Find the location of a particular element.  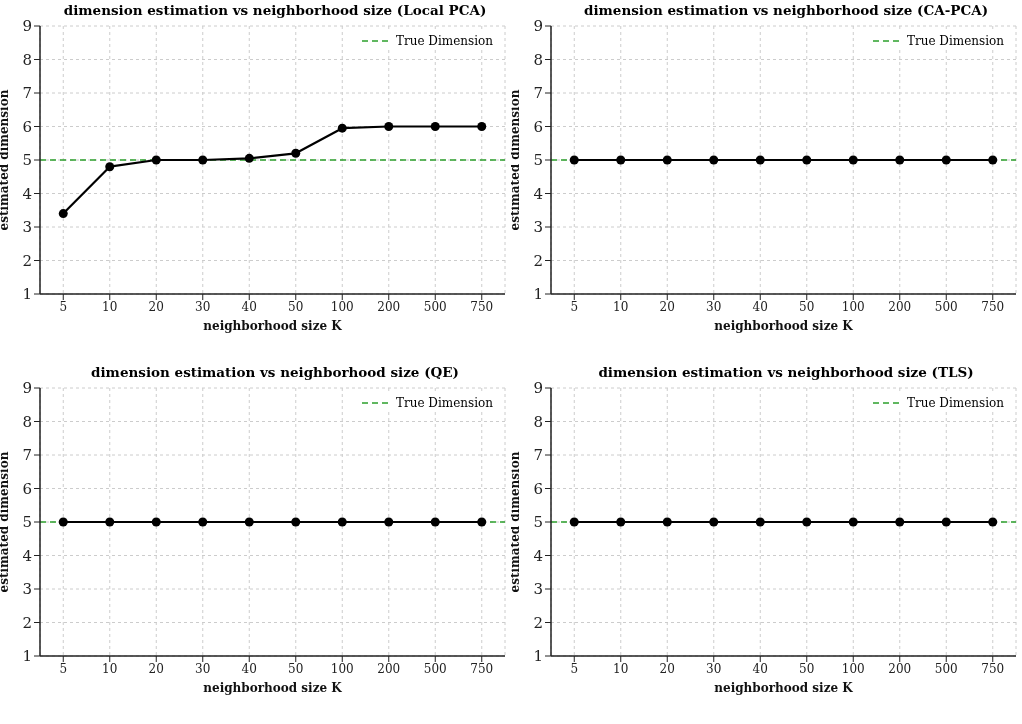

chart-title: dimension estimation vs neighborhood size (Local PCA) is located at coordinates (275, 10).